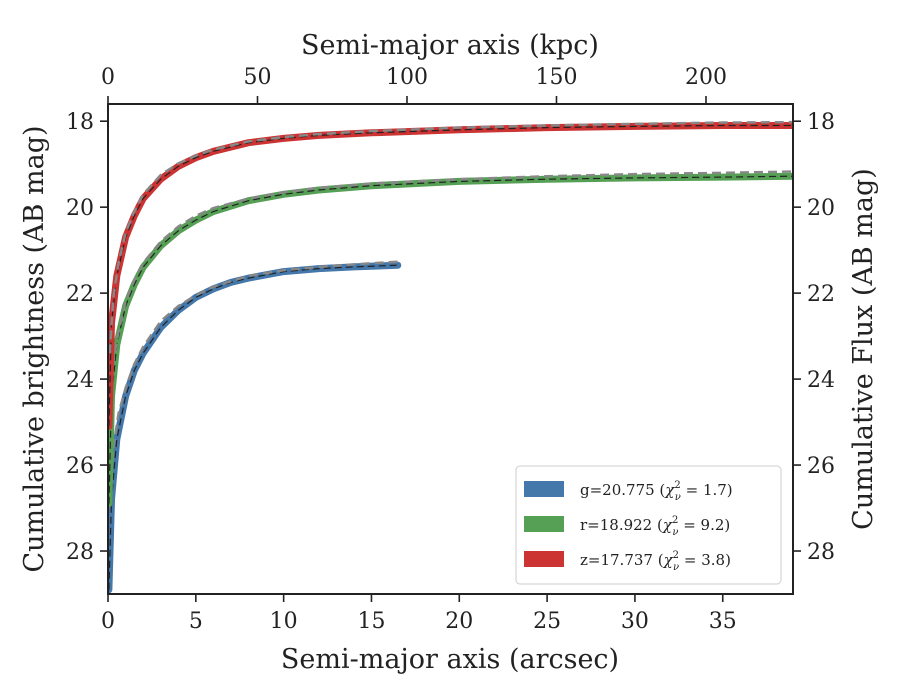 The height and width of the screenshot is (700, 900). I want to click on top-x-tick-label: 50, so click(257, 77).